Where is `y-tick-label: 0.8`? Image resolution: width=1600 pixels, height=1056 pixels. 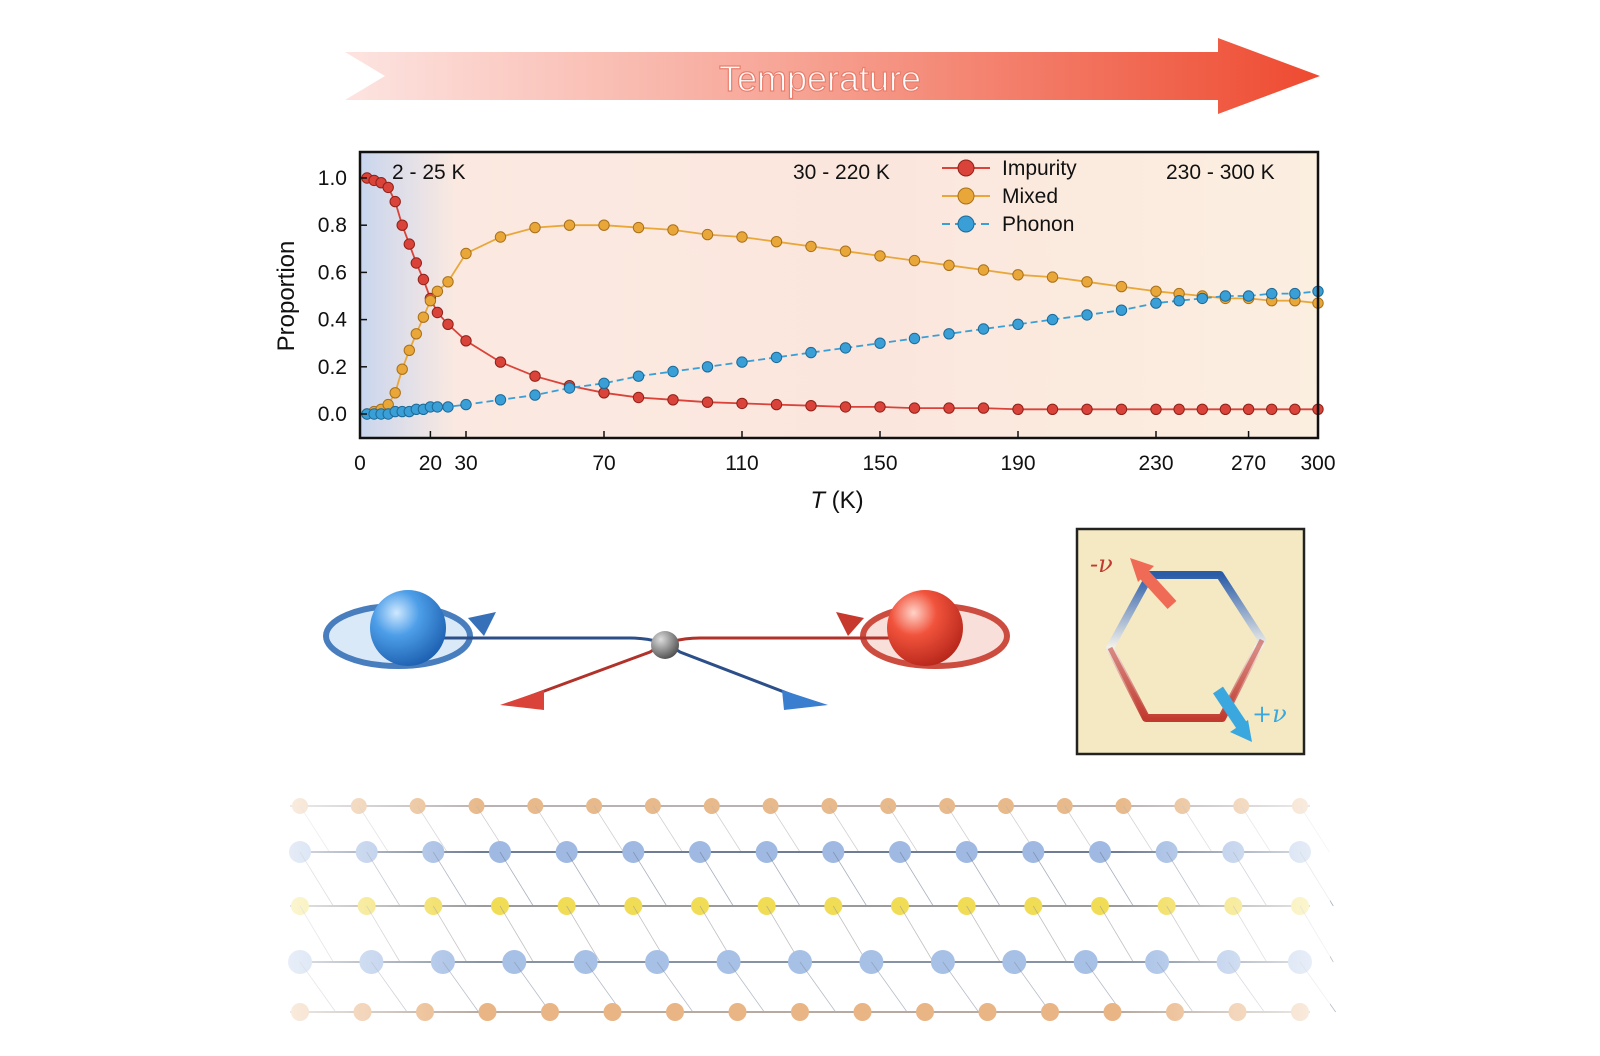 y-tick-label: 0.8 is located at coordinates (332, 225).